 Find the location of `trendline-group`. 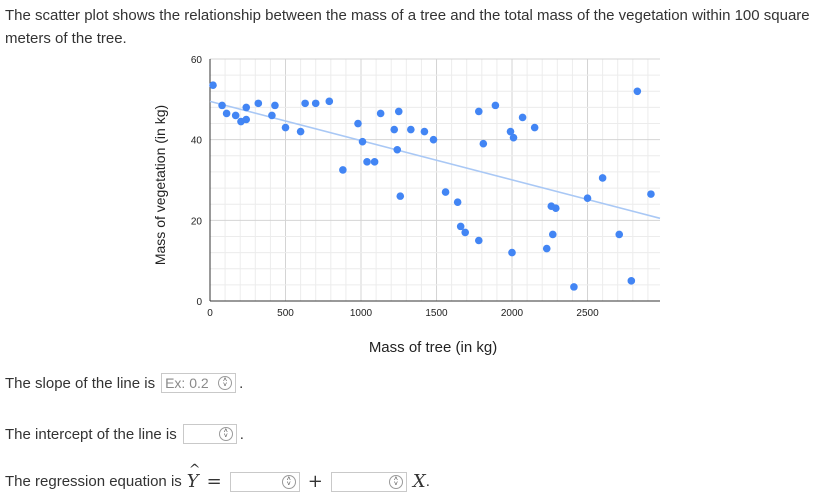

trendline-group is located at coordinates (435, 160).